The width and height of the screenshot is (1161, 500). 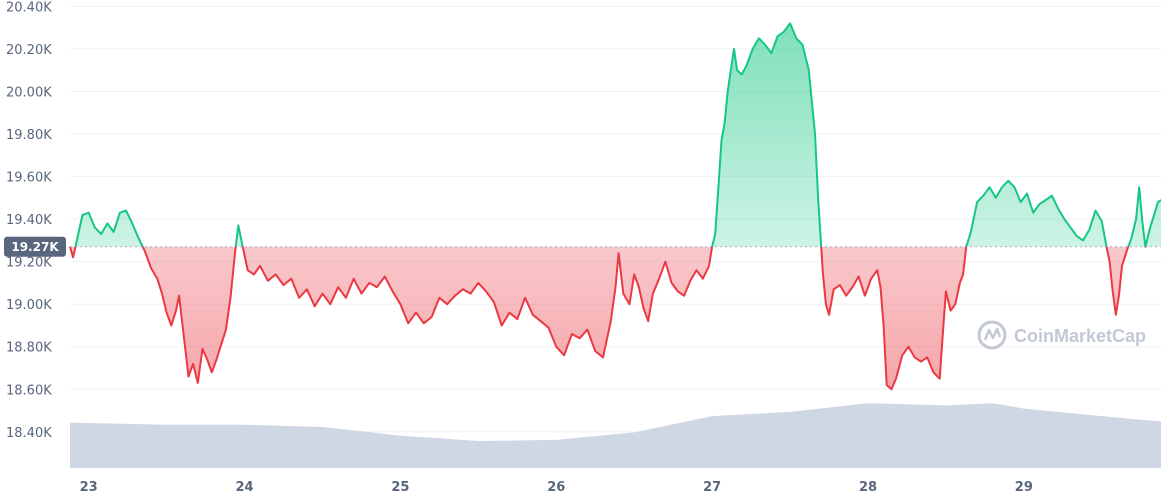 I want to click on y-tick-label: 19.60K, so click(x=29, y=178).